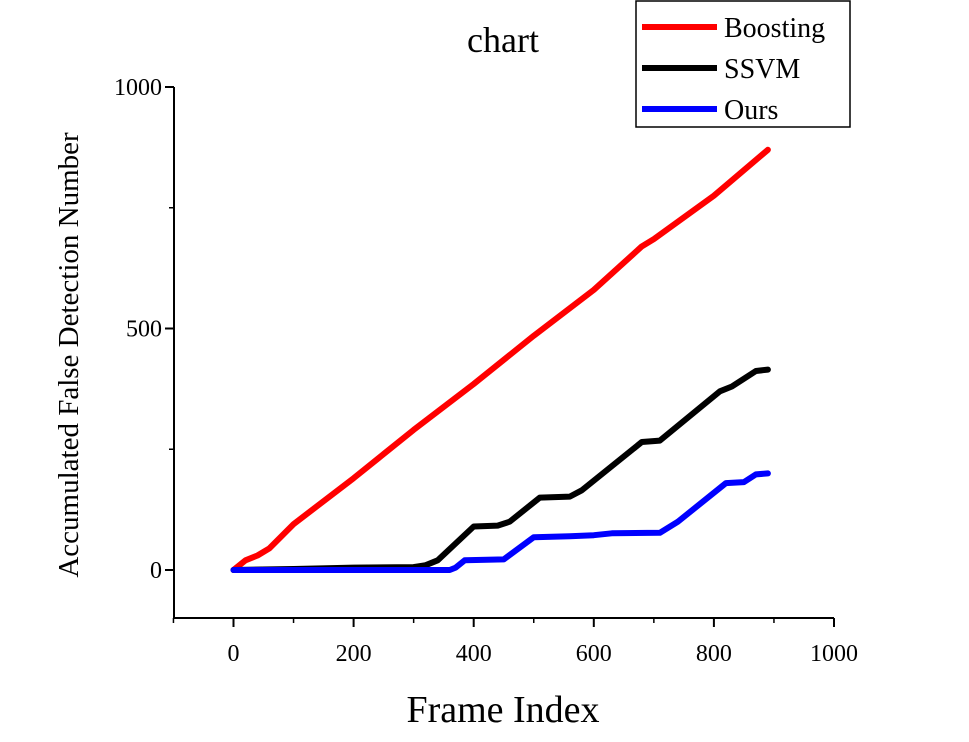 This screenshot has height=742, width=969. I want to click on y-ticks: 0 500 1000, so click(144, 329).